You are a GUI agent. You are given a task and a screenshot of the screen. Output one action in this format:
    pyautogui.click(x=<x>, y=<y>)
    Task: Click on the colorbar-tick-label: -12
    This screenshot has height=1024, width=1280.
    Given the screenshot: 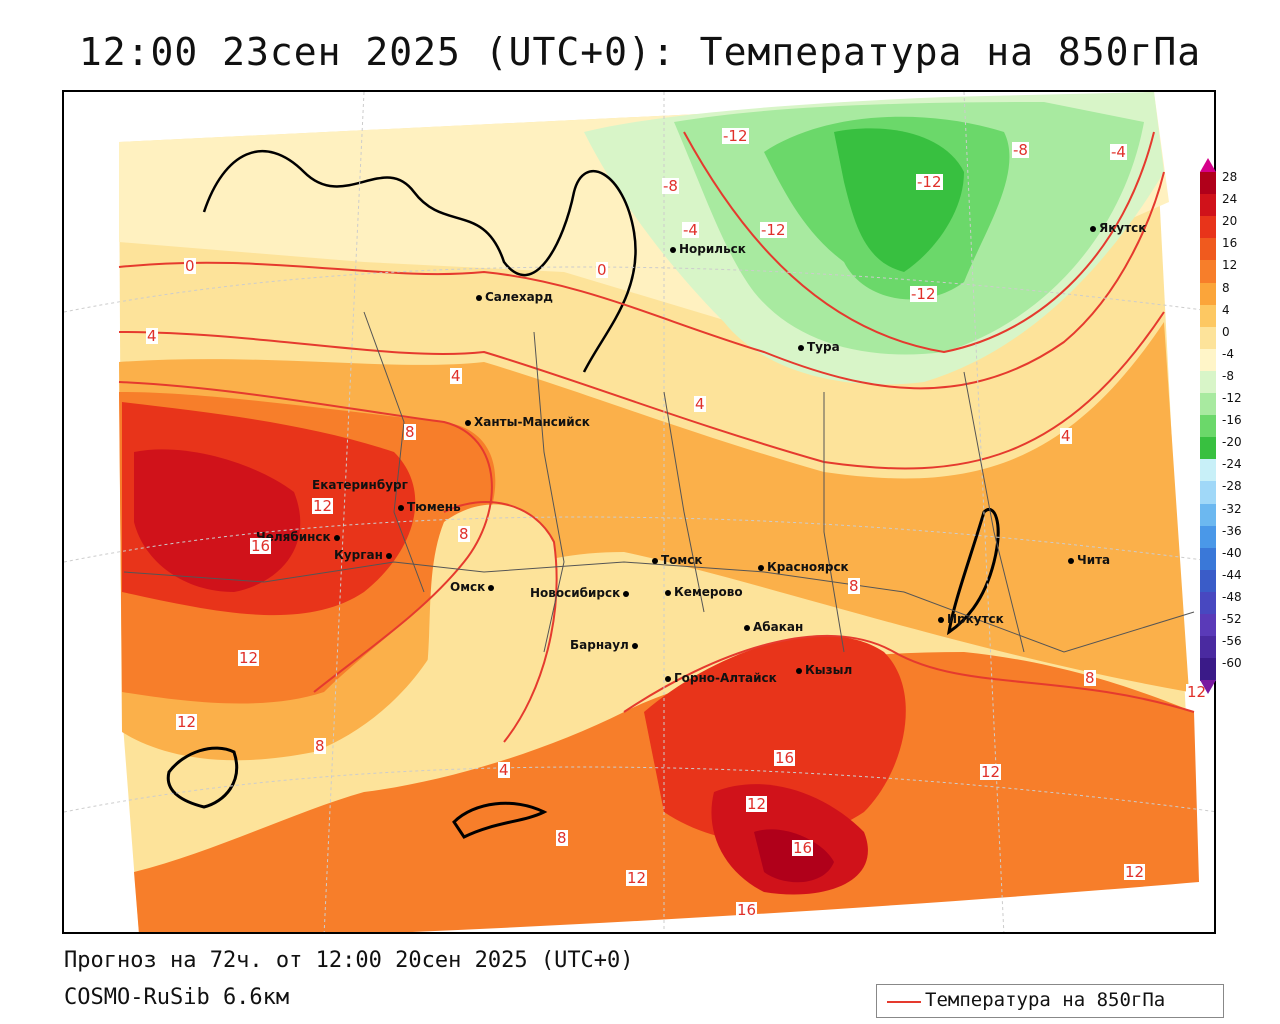 What is the action you would take?
    pyautogui.click(x=1232, y=398)
    